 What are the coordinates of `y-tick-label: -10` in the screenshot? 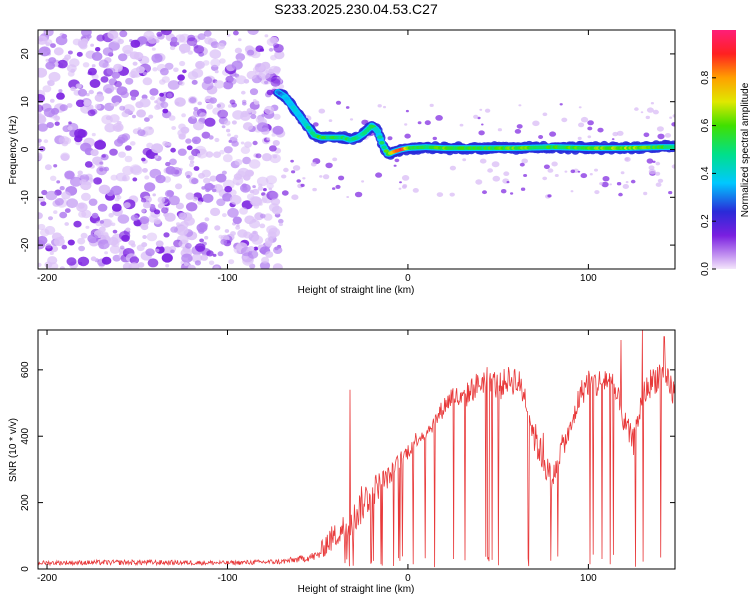 It's located at (25, 197).